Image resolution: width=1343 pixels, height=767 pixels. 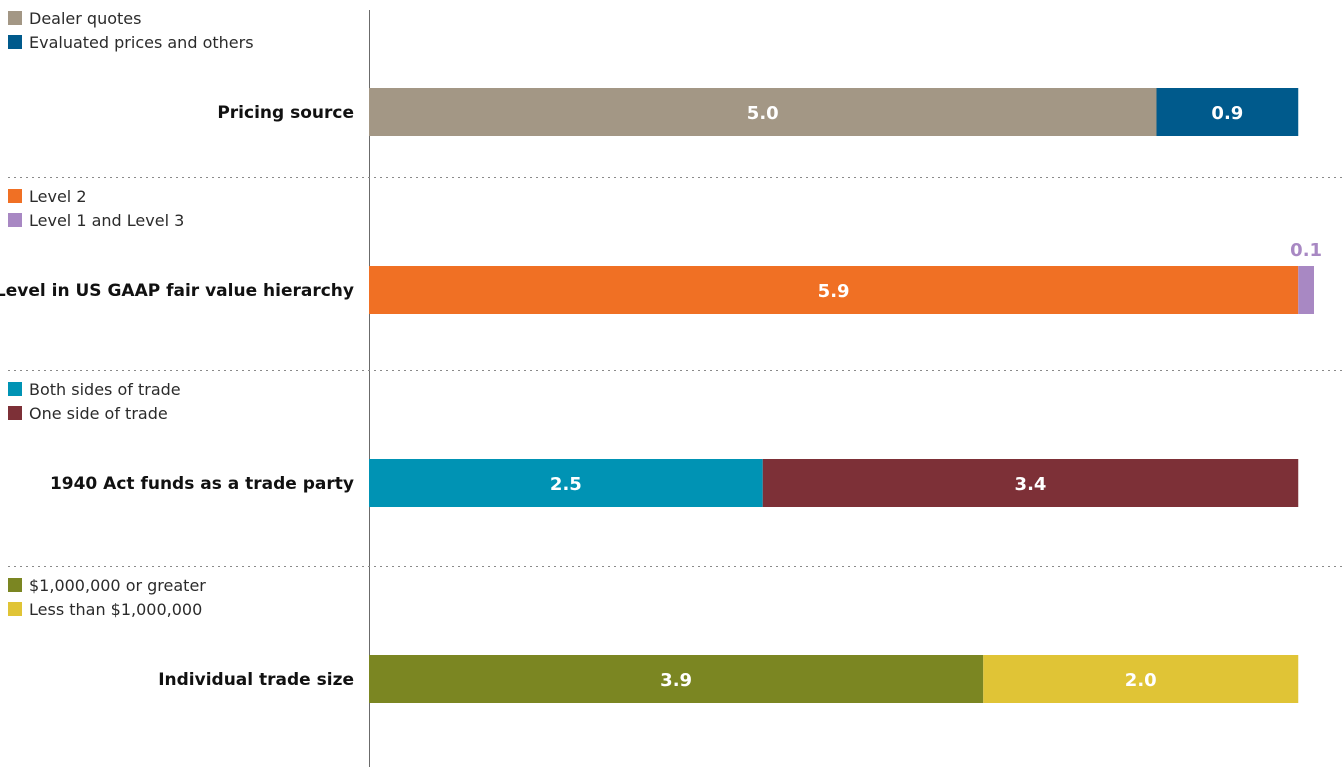 I want to click on bar-value-label: 3.4, so click(x=1031, y=484).